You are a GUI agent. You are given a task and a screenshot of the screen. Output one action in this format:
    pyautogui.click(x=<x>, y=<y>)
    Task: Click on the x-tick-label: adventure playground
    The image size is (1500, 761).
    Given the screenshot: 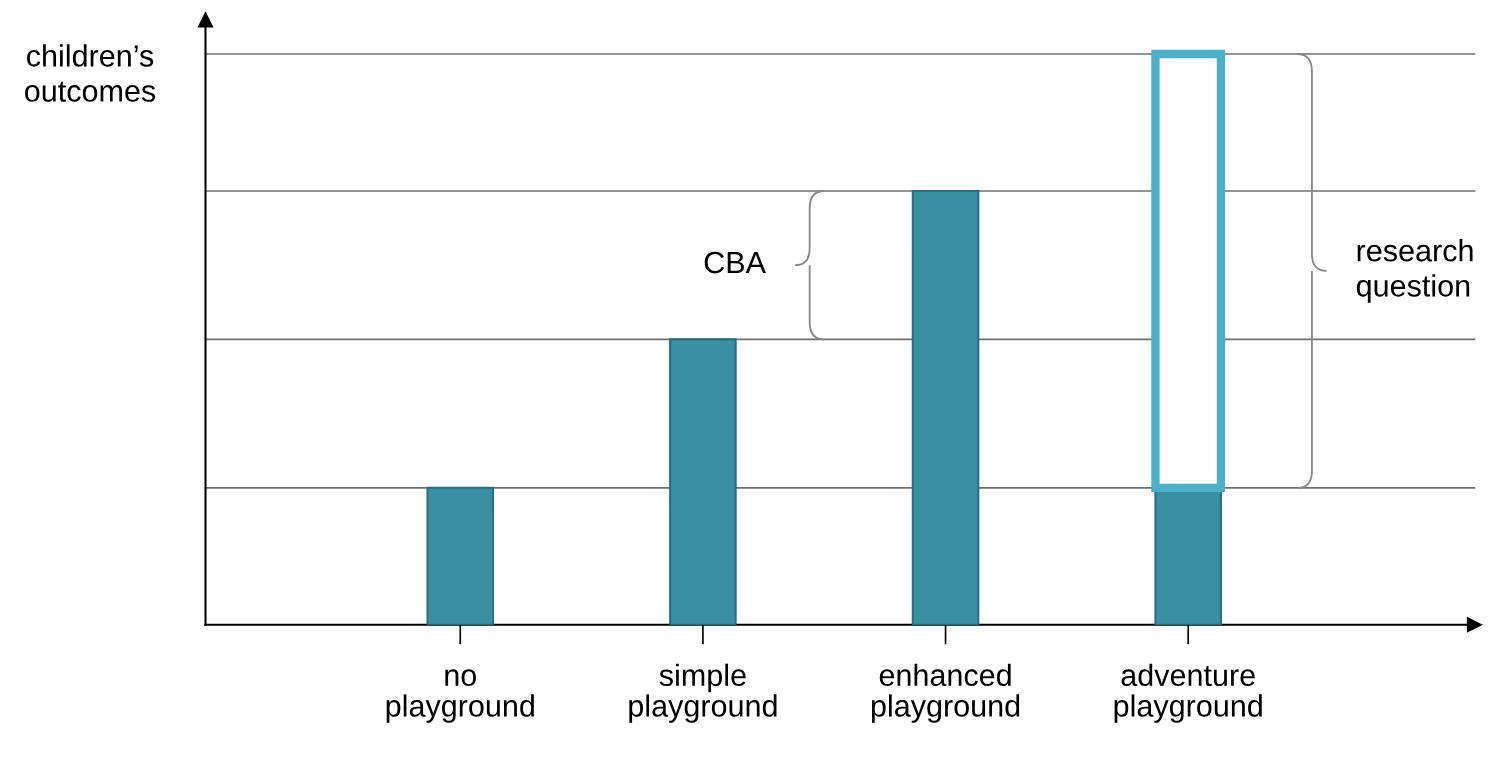 What is the action you would take?
    pyautogui.click(x=1188, y=693)
    